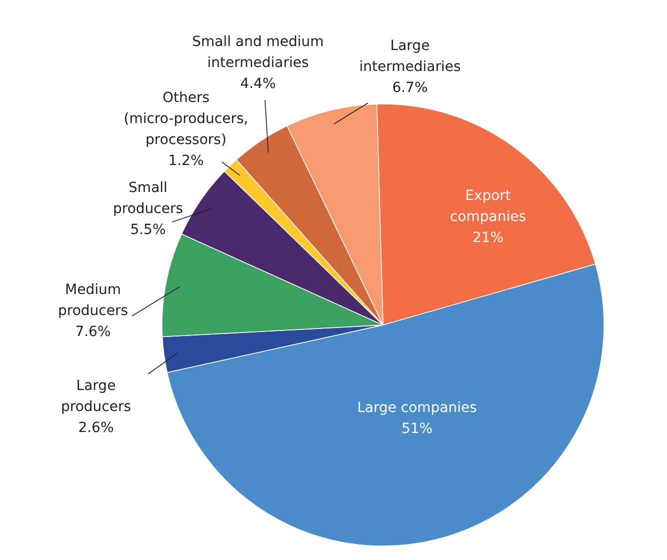  What do you see at coordinates (93, 332) in the screenshot?
I see `data-label: 7.6%` at bounding box center [93, 332].